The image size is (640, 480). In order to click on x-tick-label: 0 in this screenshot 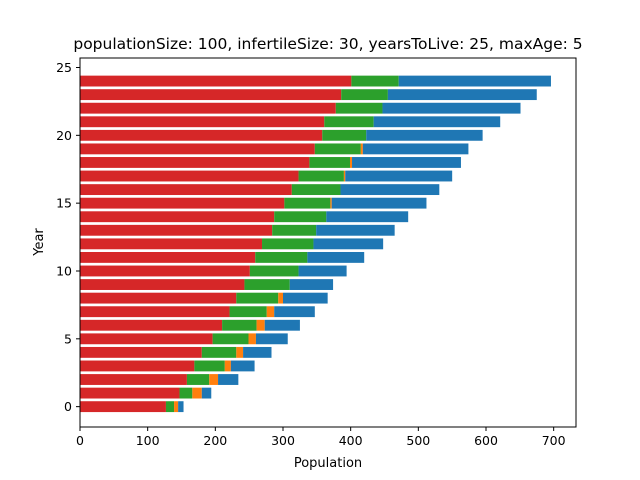, I will do `click(80, 440)`.